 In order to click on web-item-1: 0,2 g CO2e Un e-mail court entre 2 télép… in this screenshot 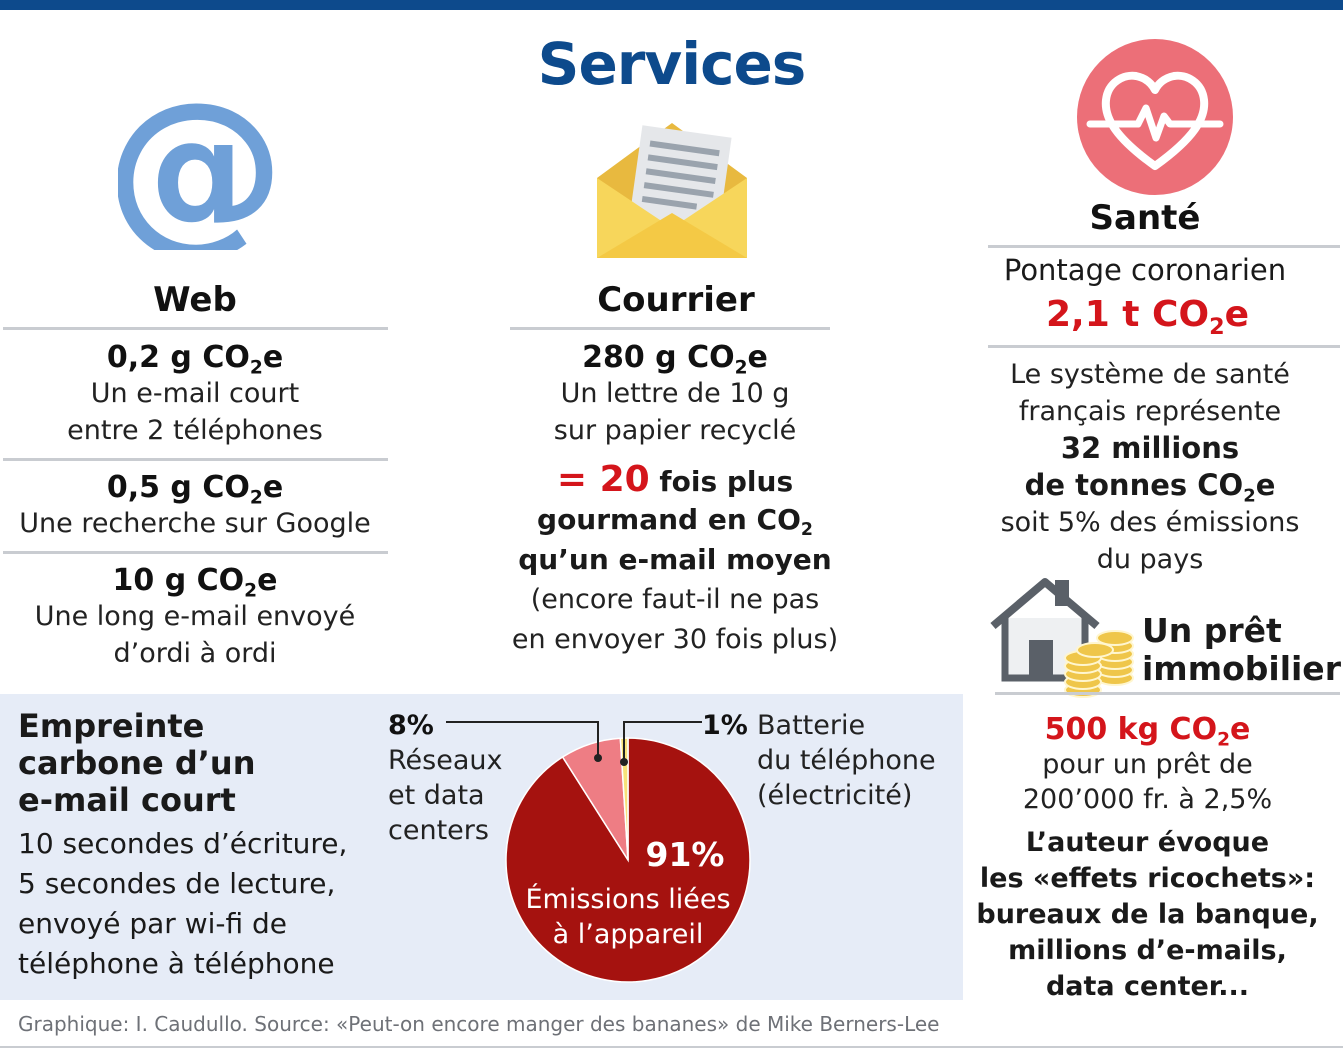, I will do `click(195, 394)`.